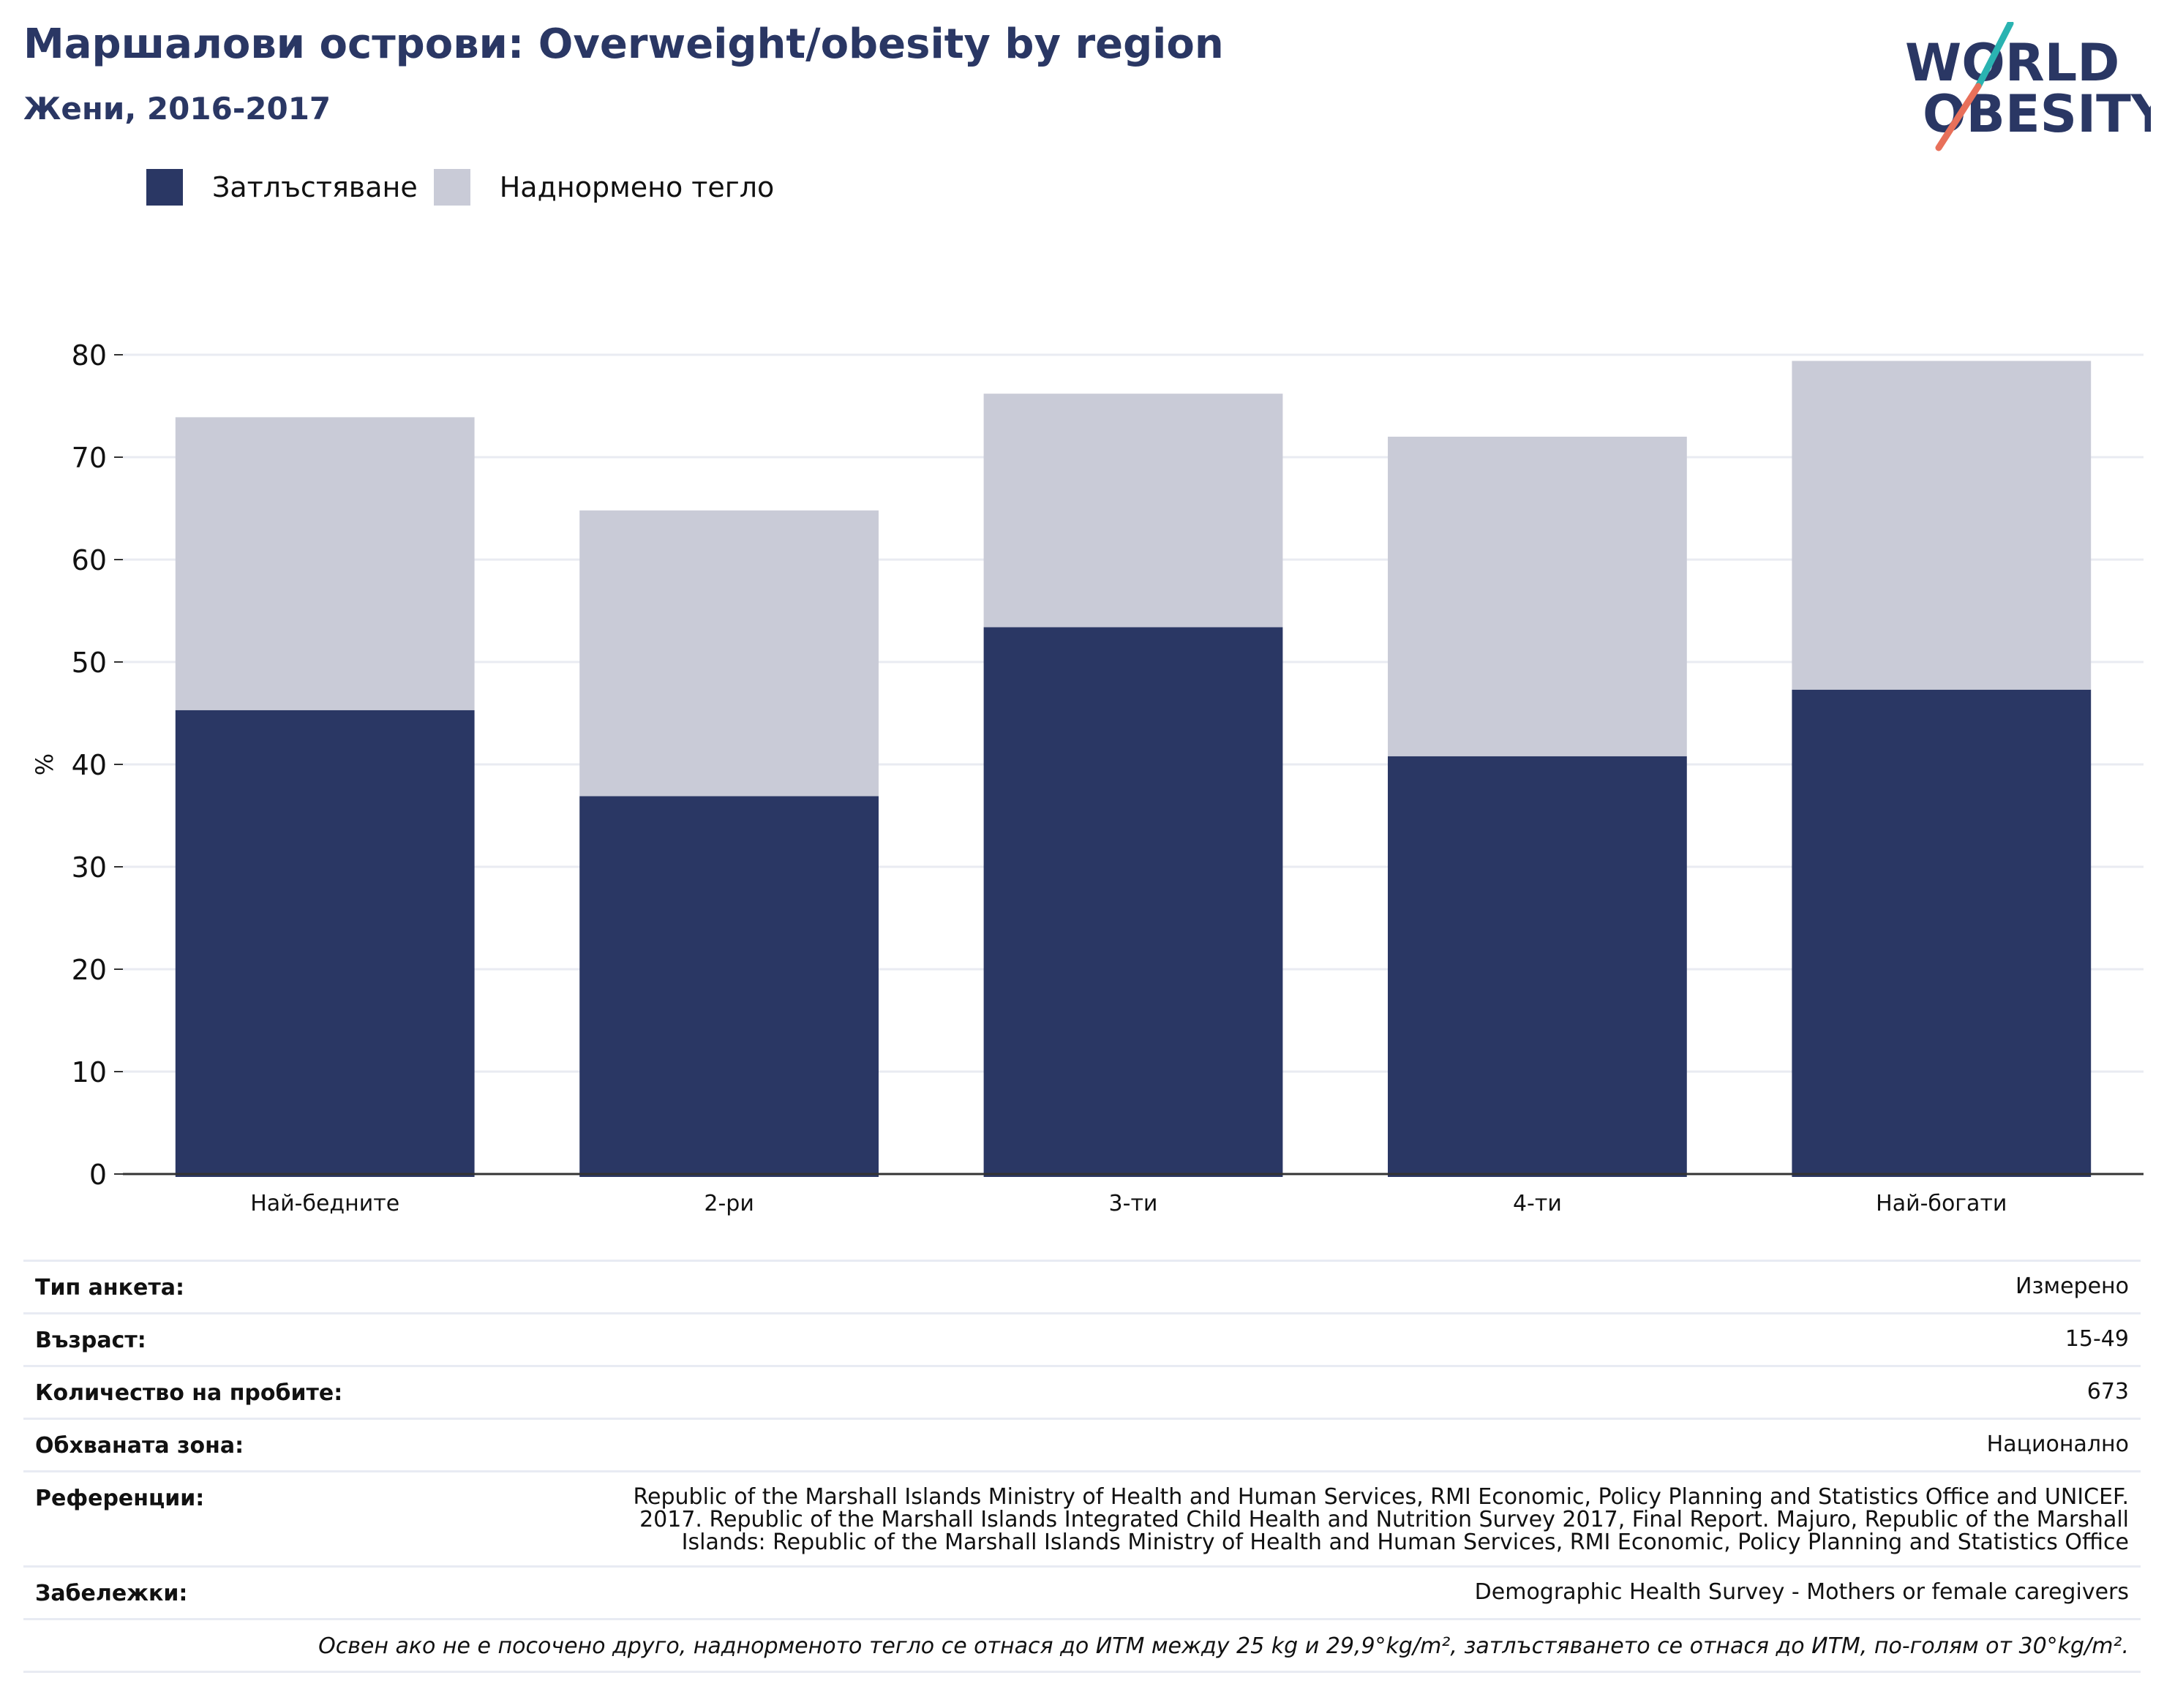  I want to click on legend-item-obesity: Затлъстяване, so click(282, 187).